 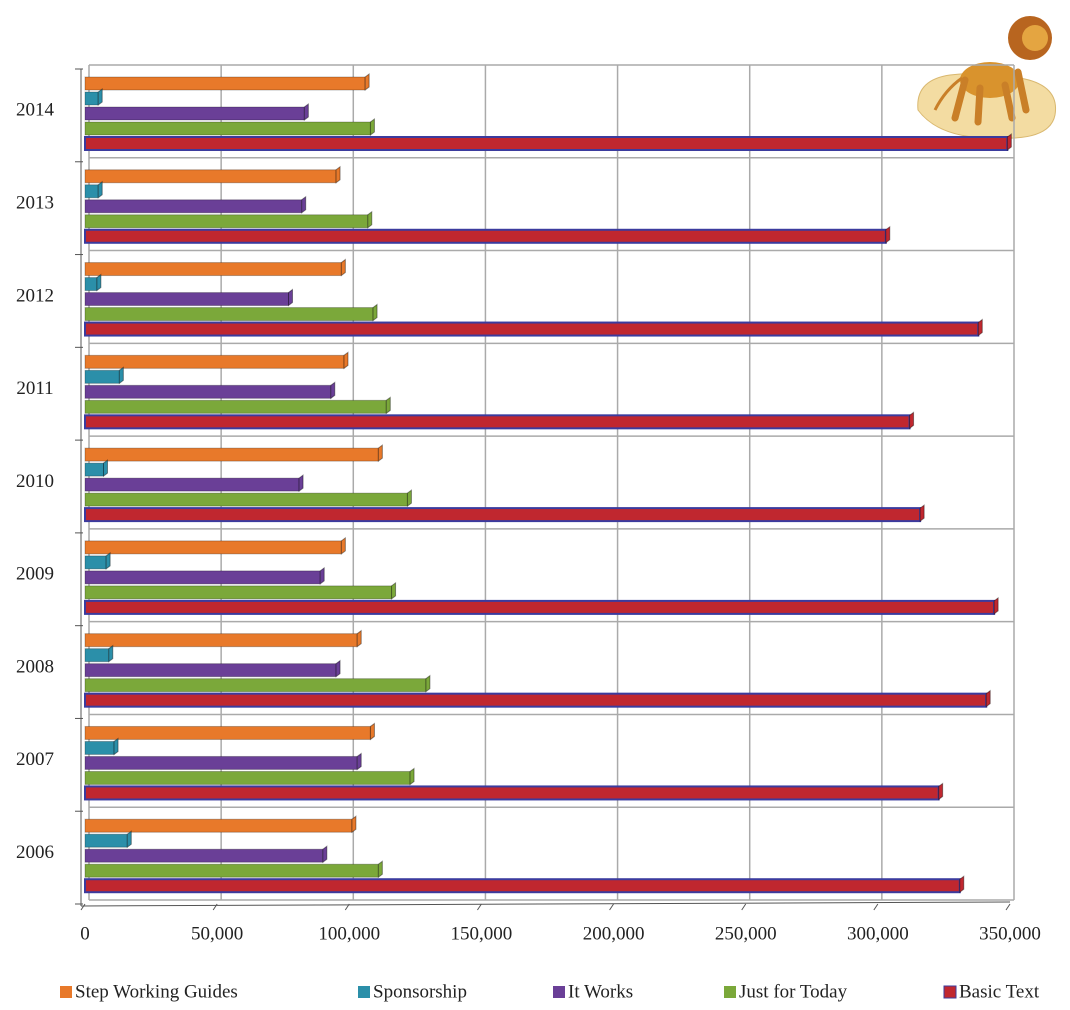 I want to click on x-axis, so click(x=545, y=904).